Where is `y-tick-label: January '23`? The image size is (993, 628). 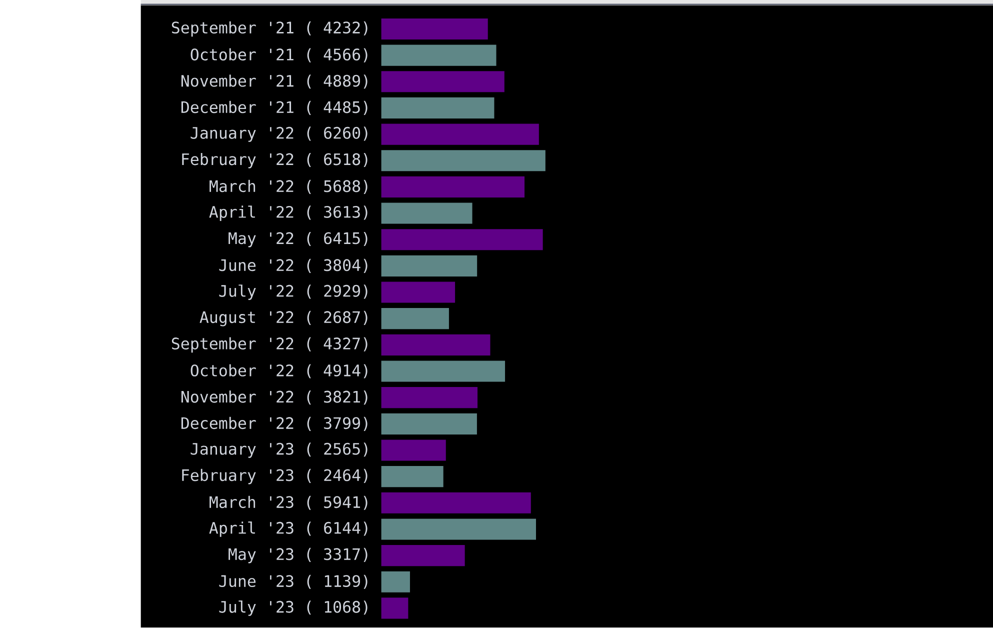
y-tick-label: January '23 is located at coordinates (242, 450).